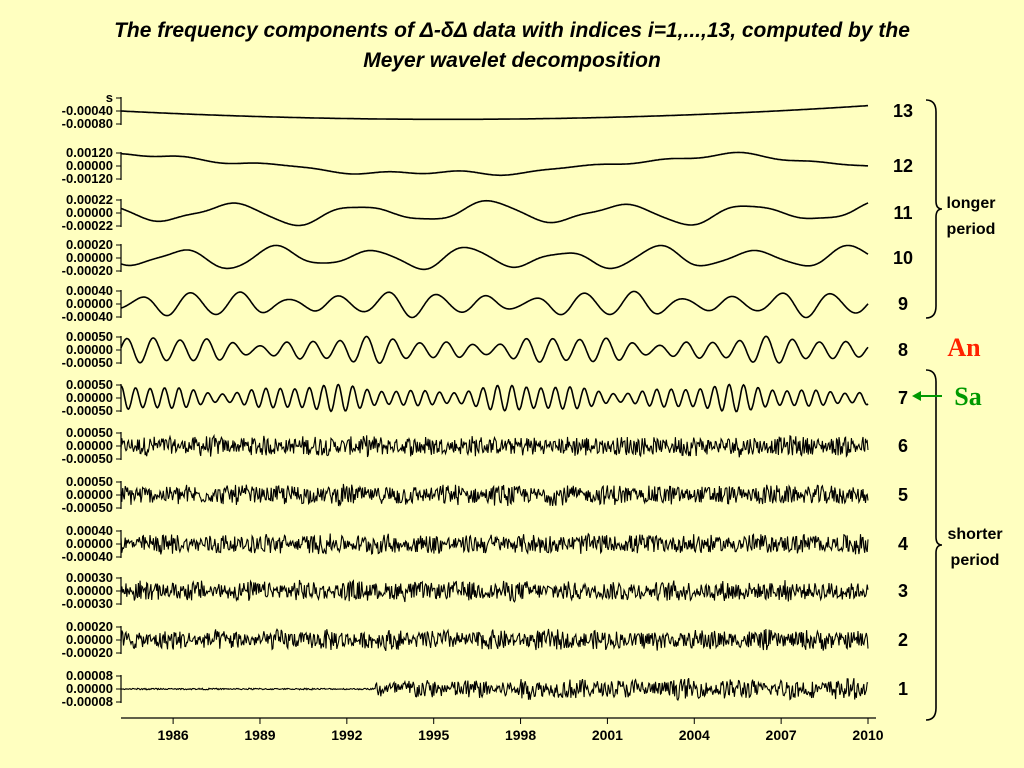  I want to click on panel-13: s-0.00040-0.00080 13, so click(487, 110).